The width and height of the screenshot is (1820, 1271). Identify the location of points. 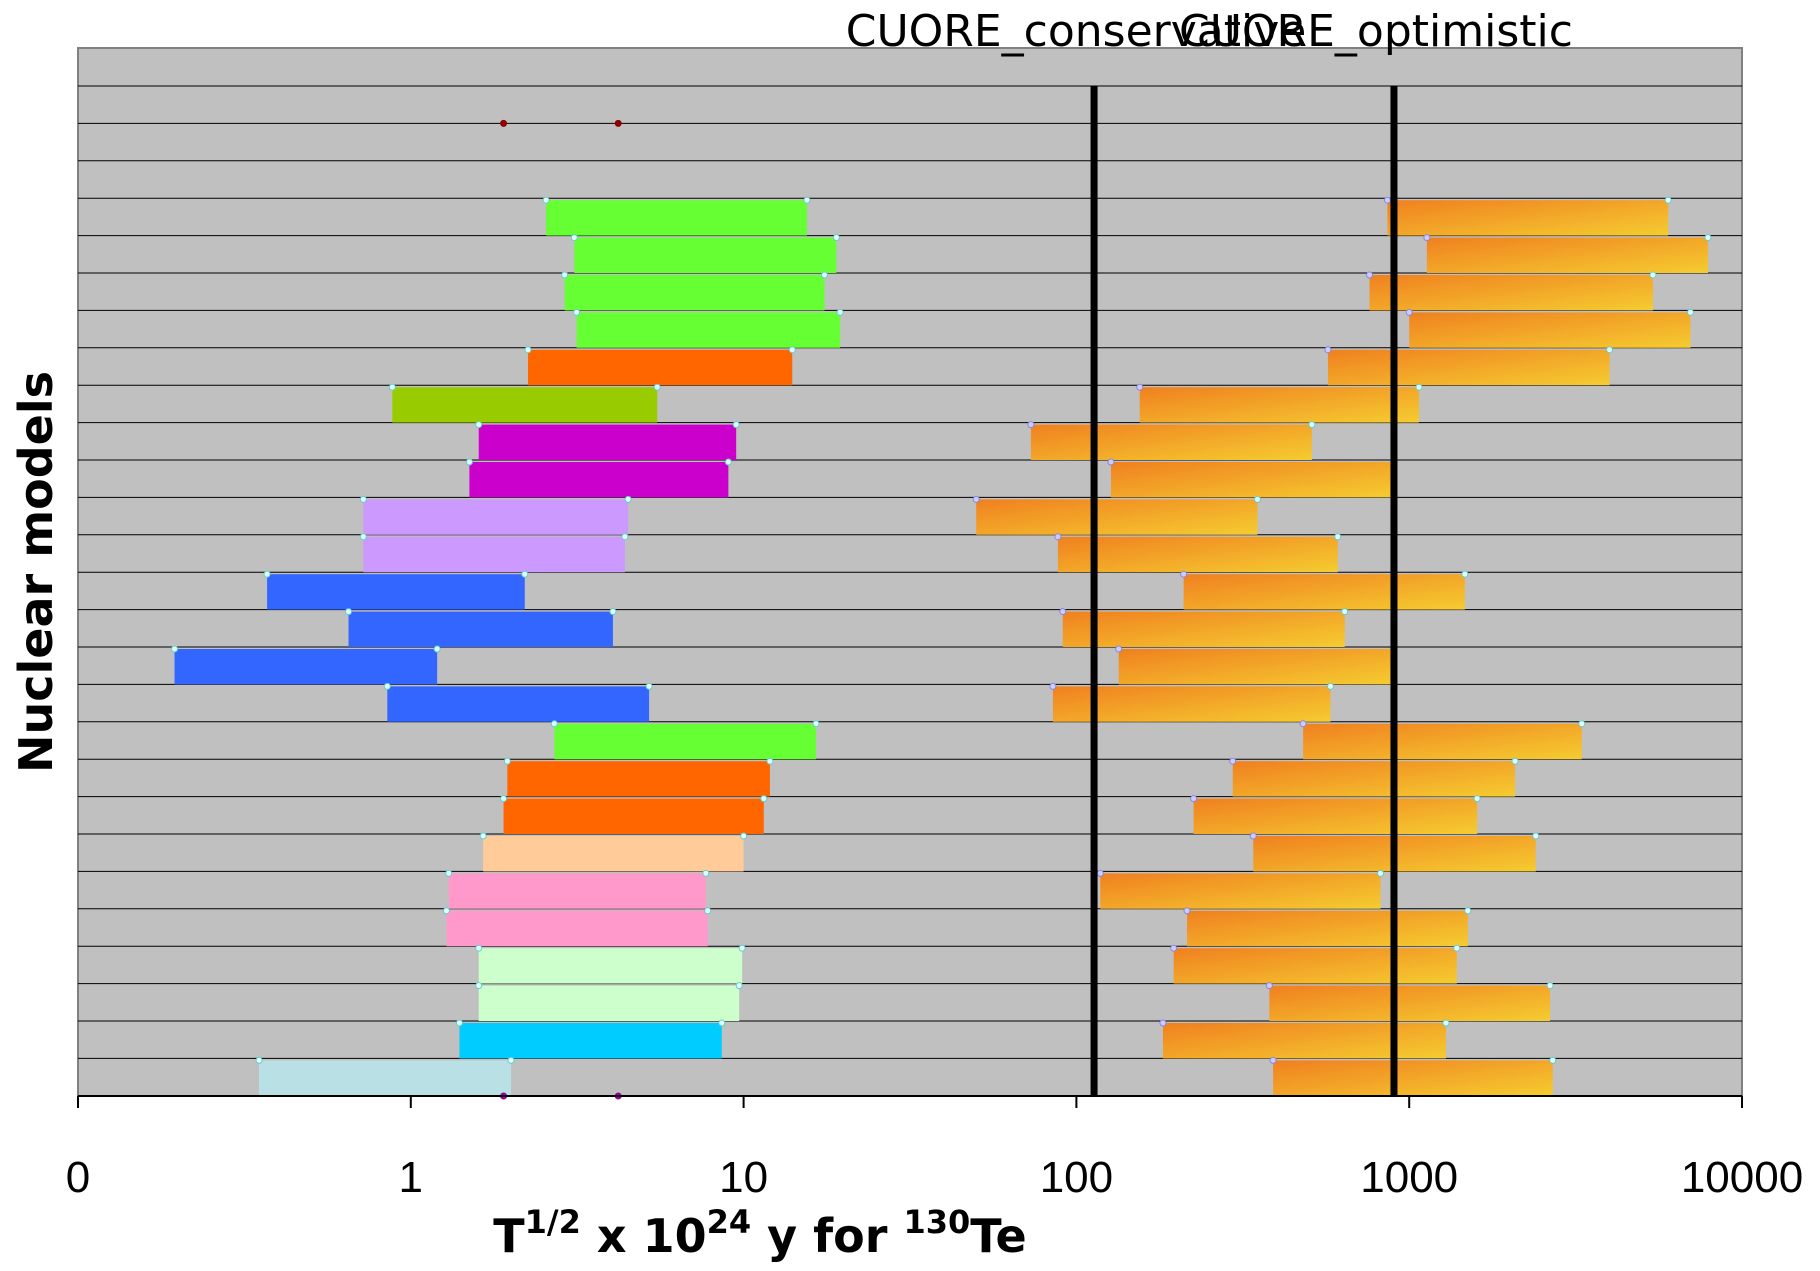
(561, 609).